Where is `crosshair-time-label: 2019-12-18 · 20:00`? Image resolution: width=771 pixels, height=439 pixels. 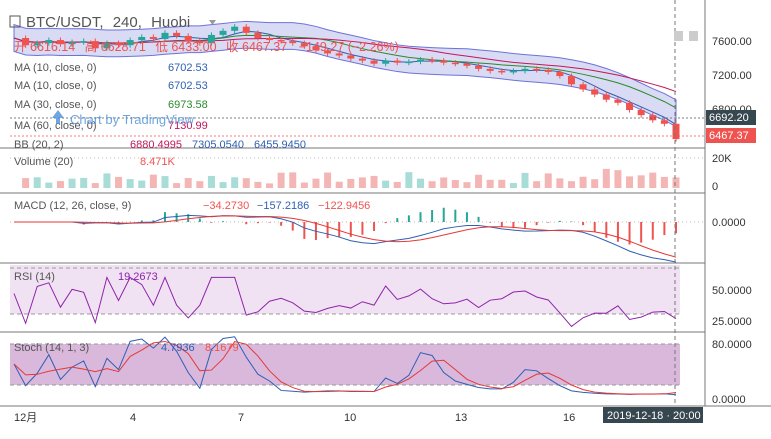
crosshair-time-label: 2019-12-18 · 20:00 is located at coordinates (654, 416).